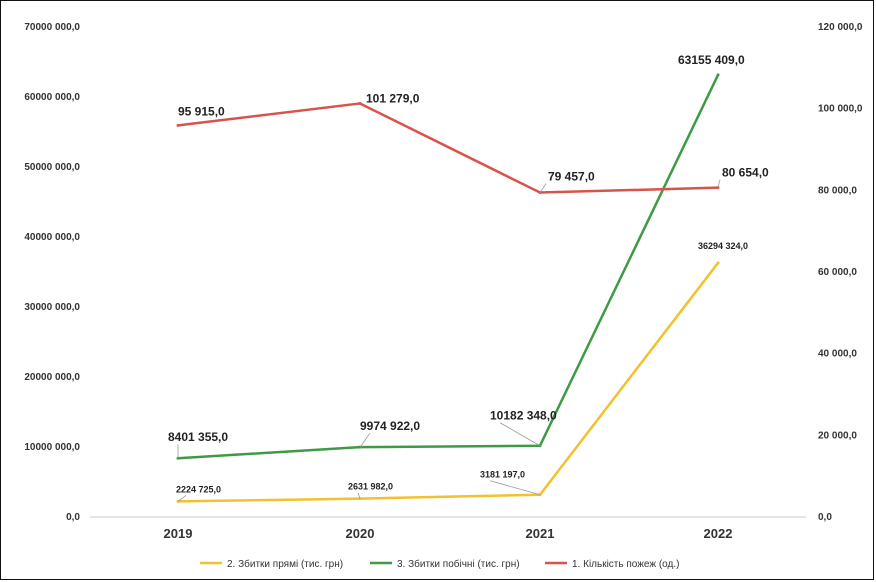 The width and height of the screenshot is (876, 582). What do you see at coordinates (502, 475) in the screenshot?
I see `data-label: 3181 197,0` at bounding box center [502, 475].